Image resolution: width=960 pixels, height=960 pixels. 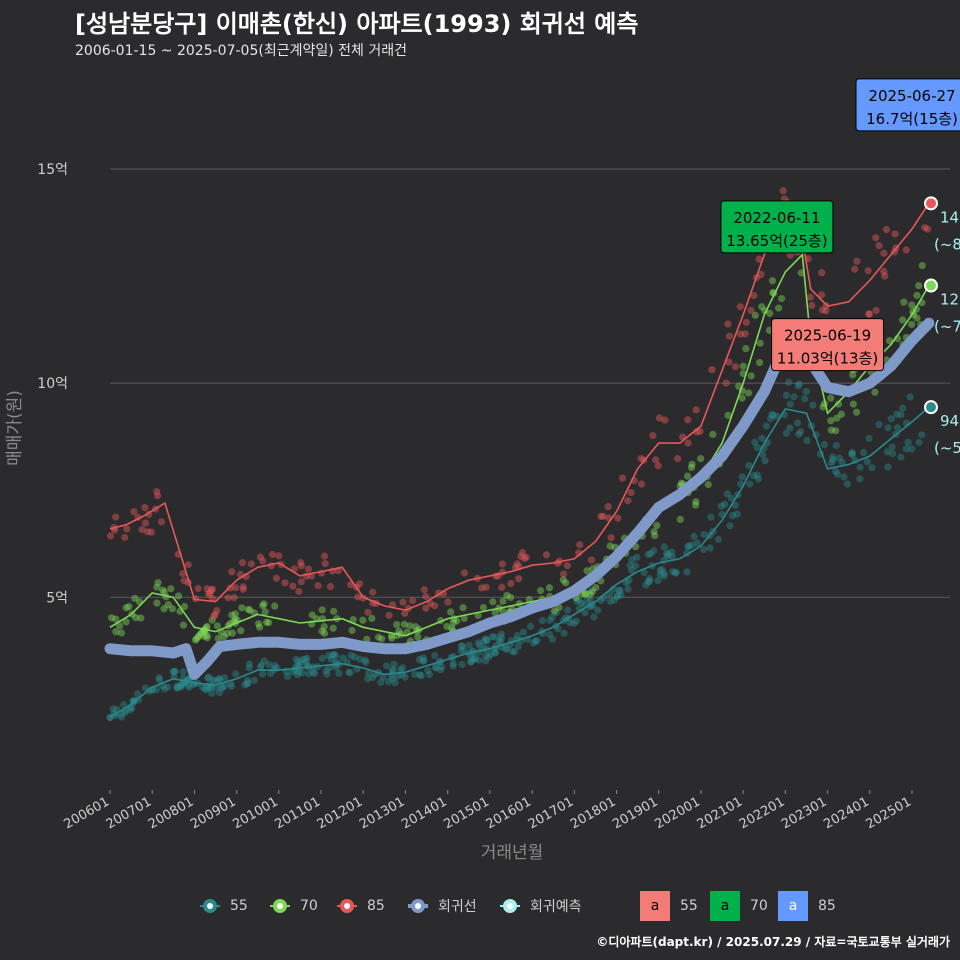 I want to click on y-tick-label: 5억, so click(x=57, y=598).